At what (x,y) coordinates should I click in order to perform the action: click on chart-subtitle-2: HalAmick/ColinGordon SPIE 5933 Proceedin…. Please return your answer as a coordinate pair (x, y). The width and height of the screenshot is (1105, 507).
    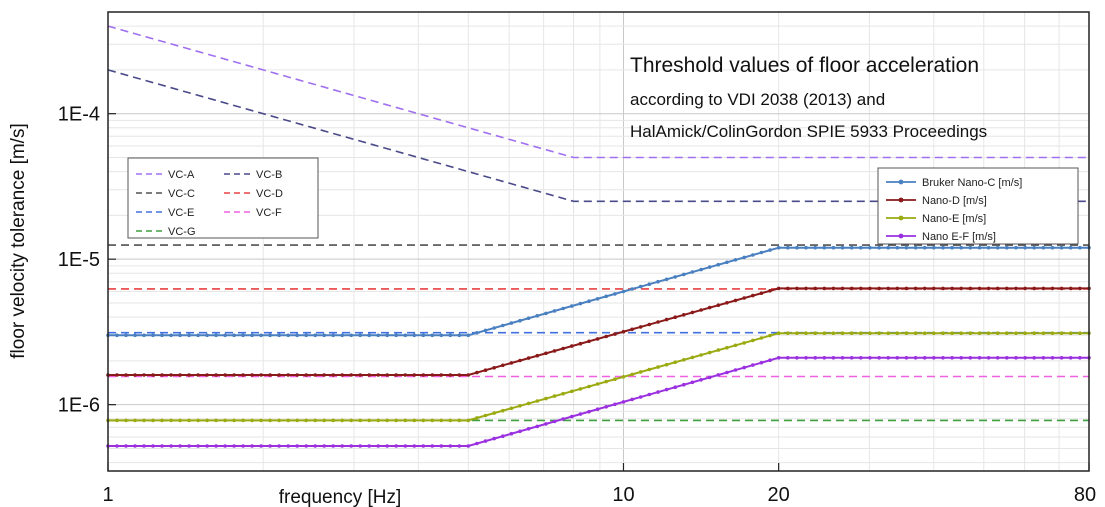
    Looking at the image, I should click on (808, 131).